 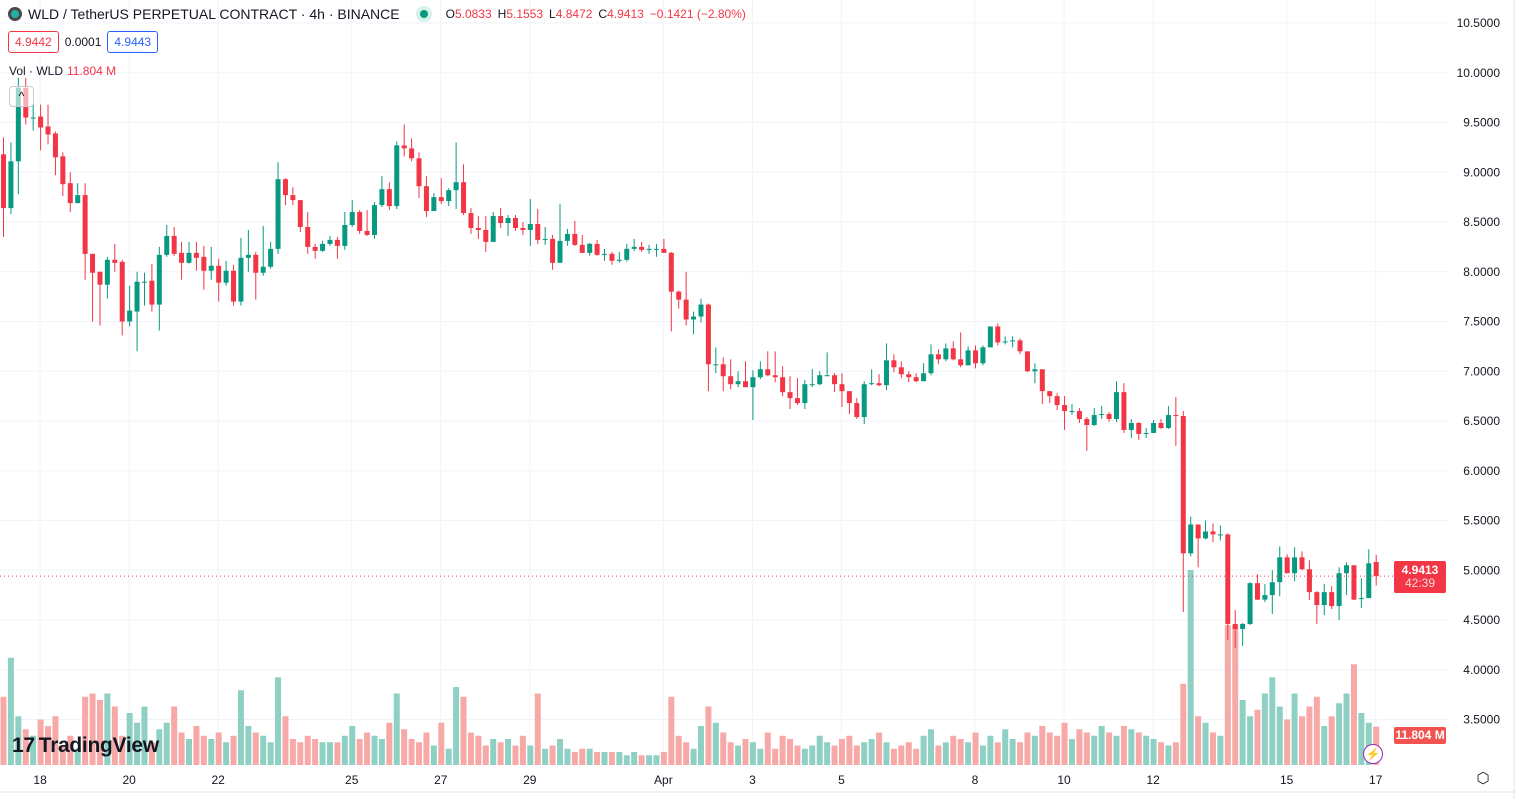 What do you see at coordinates (36, 71) in the screenshot?
I see `volume-label: Vol · WLD` at bounding box center [36, 71].